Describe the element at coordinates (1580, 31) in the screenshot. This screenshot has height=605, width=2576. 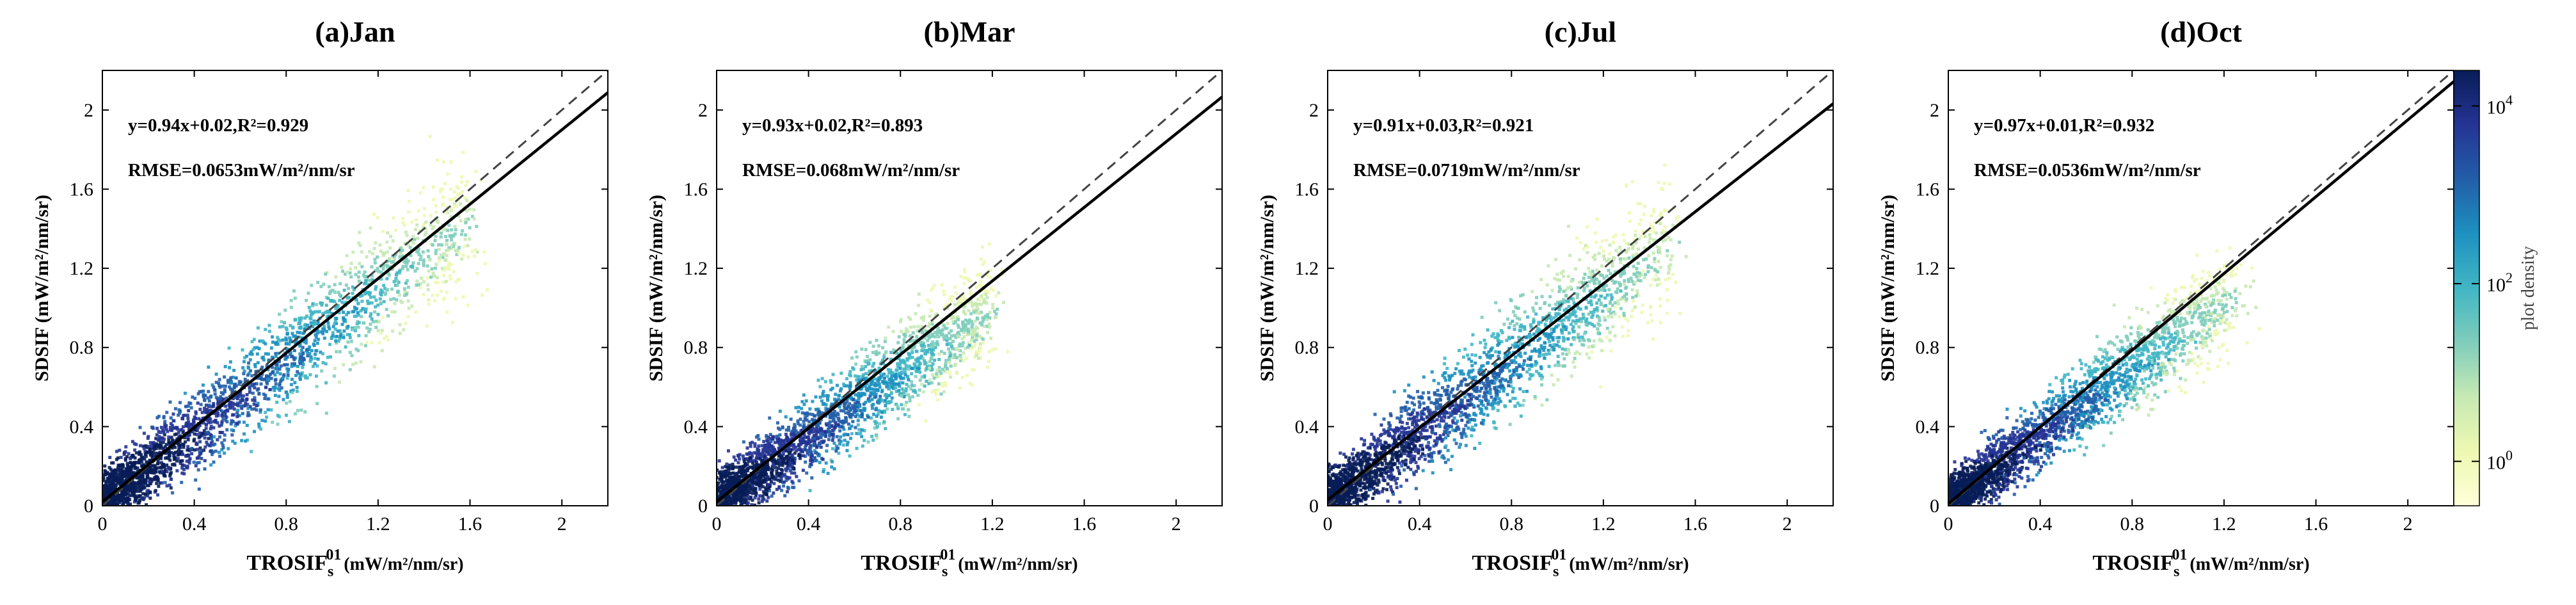
I see `panel-title: (c)Jul` at that location.